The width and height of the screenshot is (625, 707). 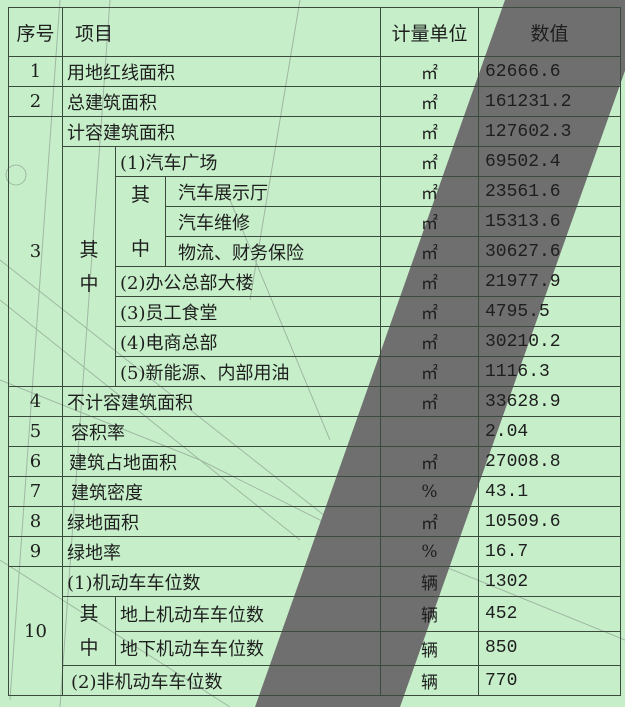 What do you see at coordinates (549, 461) in the screenshot?
I see `row-value: 27008.8` at bounding box center [549, 461].